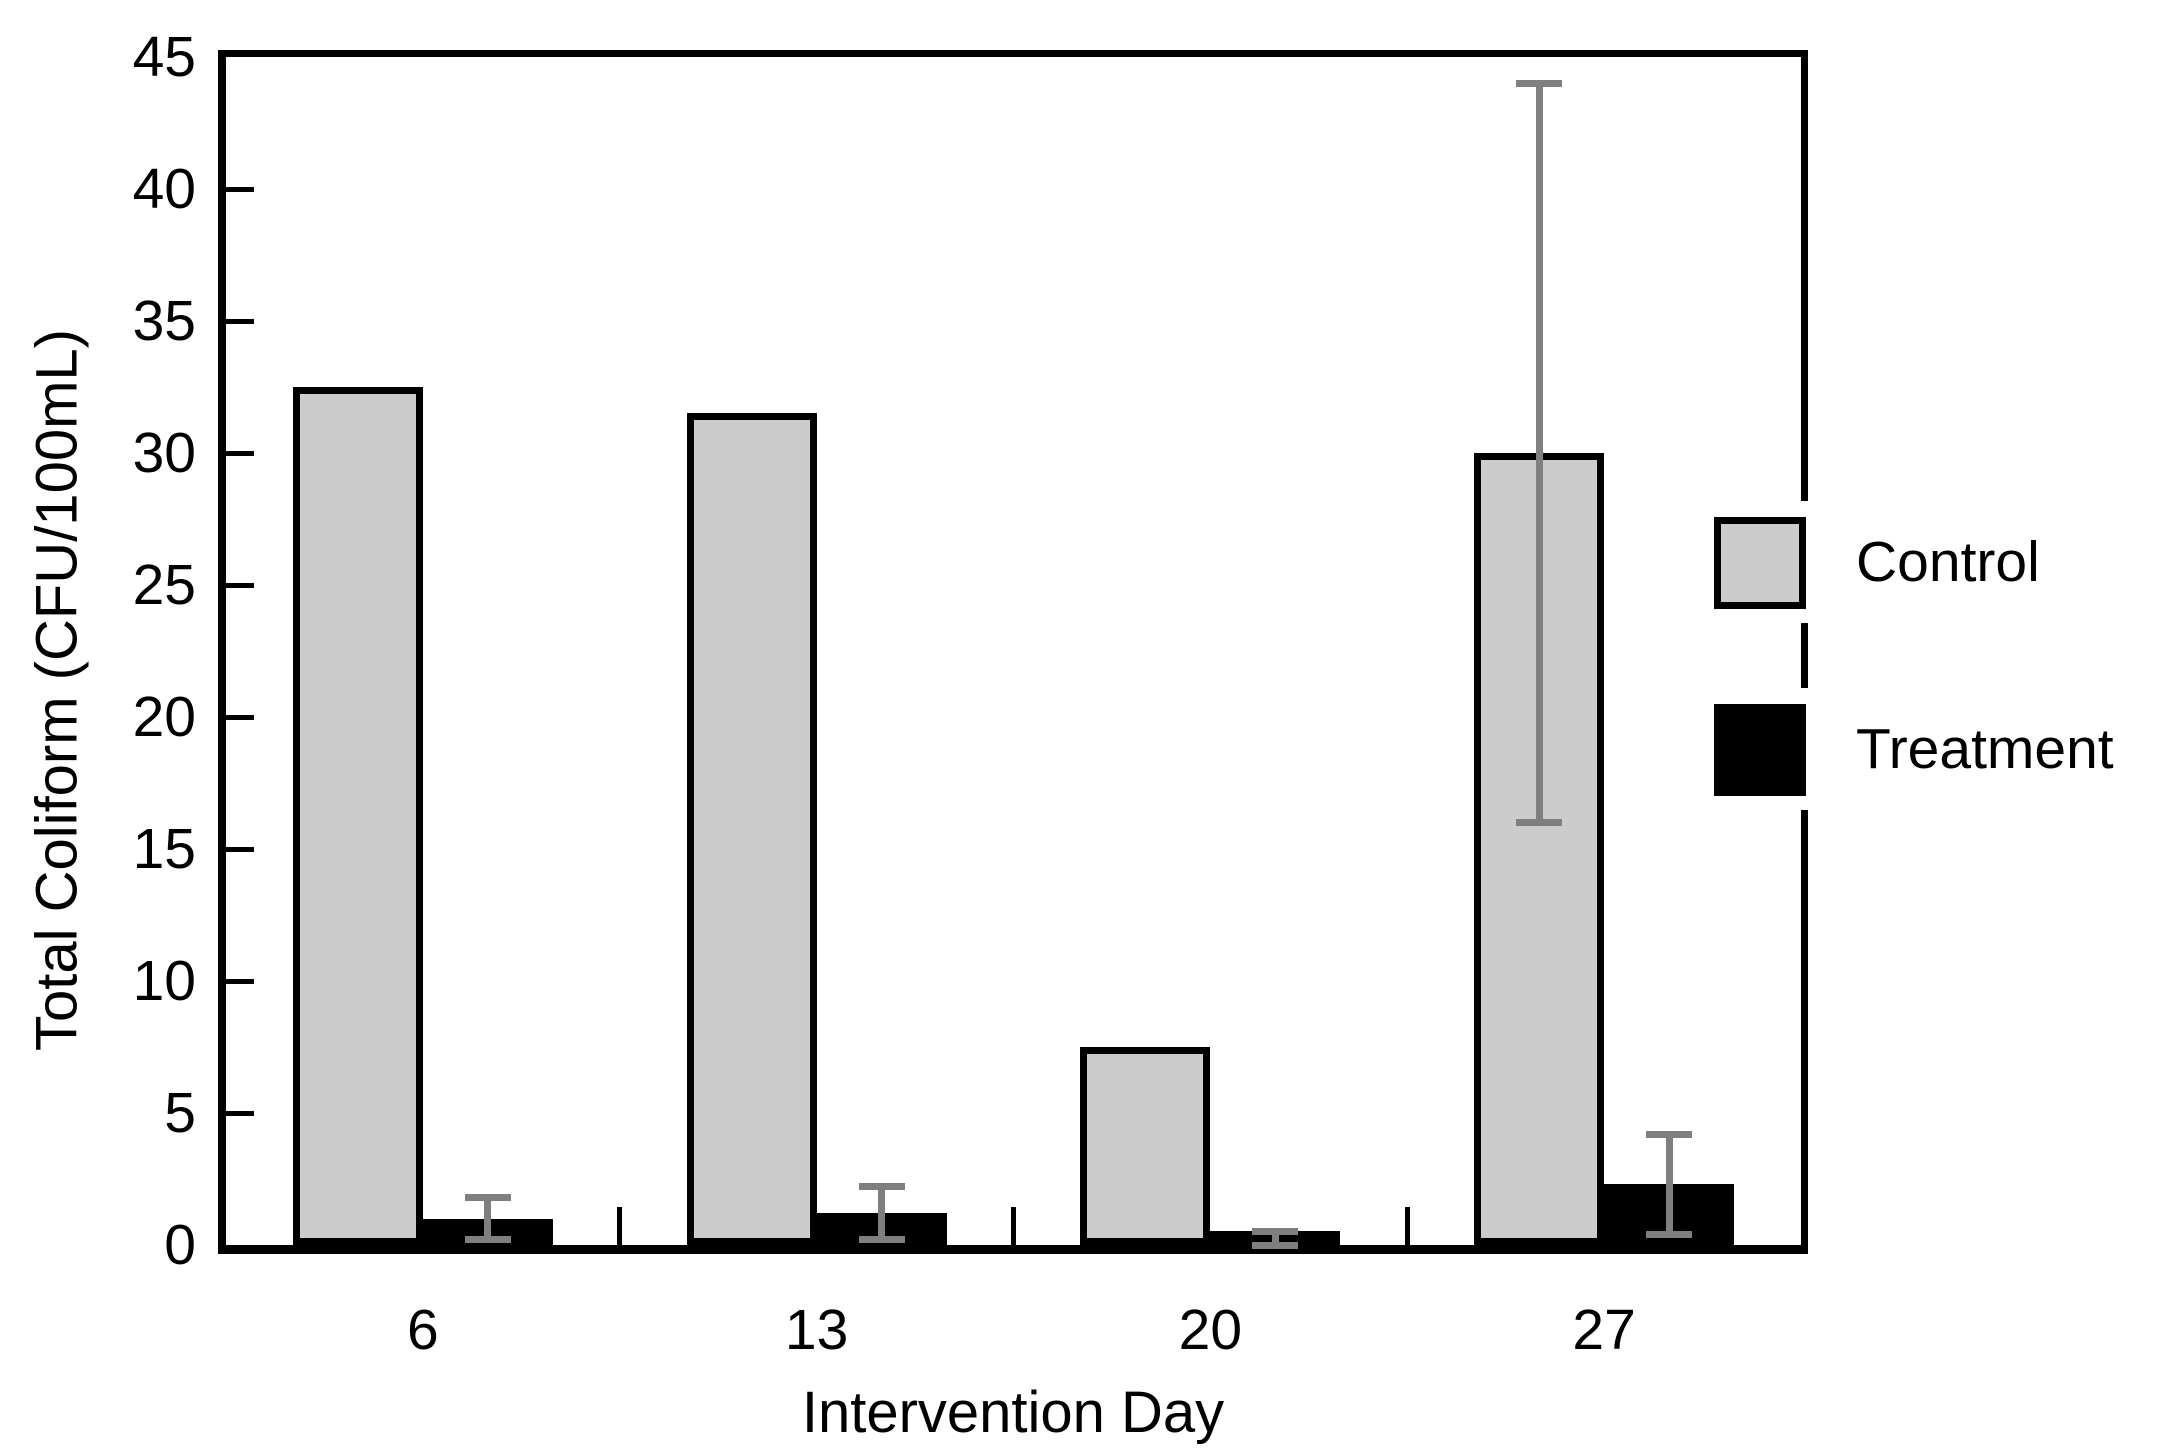  Describe the element at coordinates (164, 849) in the screenshot. I see `y-tick-label-15: 15` at that location.